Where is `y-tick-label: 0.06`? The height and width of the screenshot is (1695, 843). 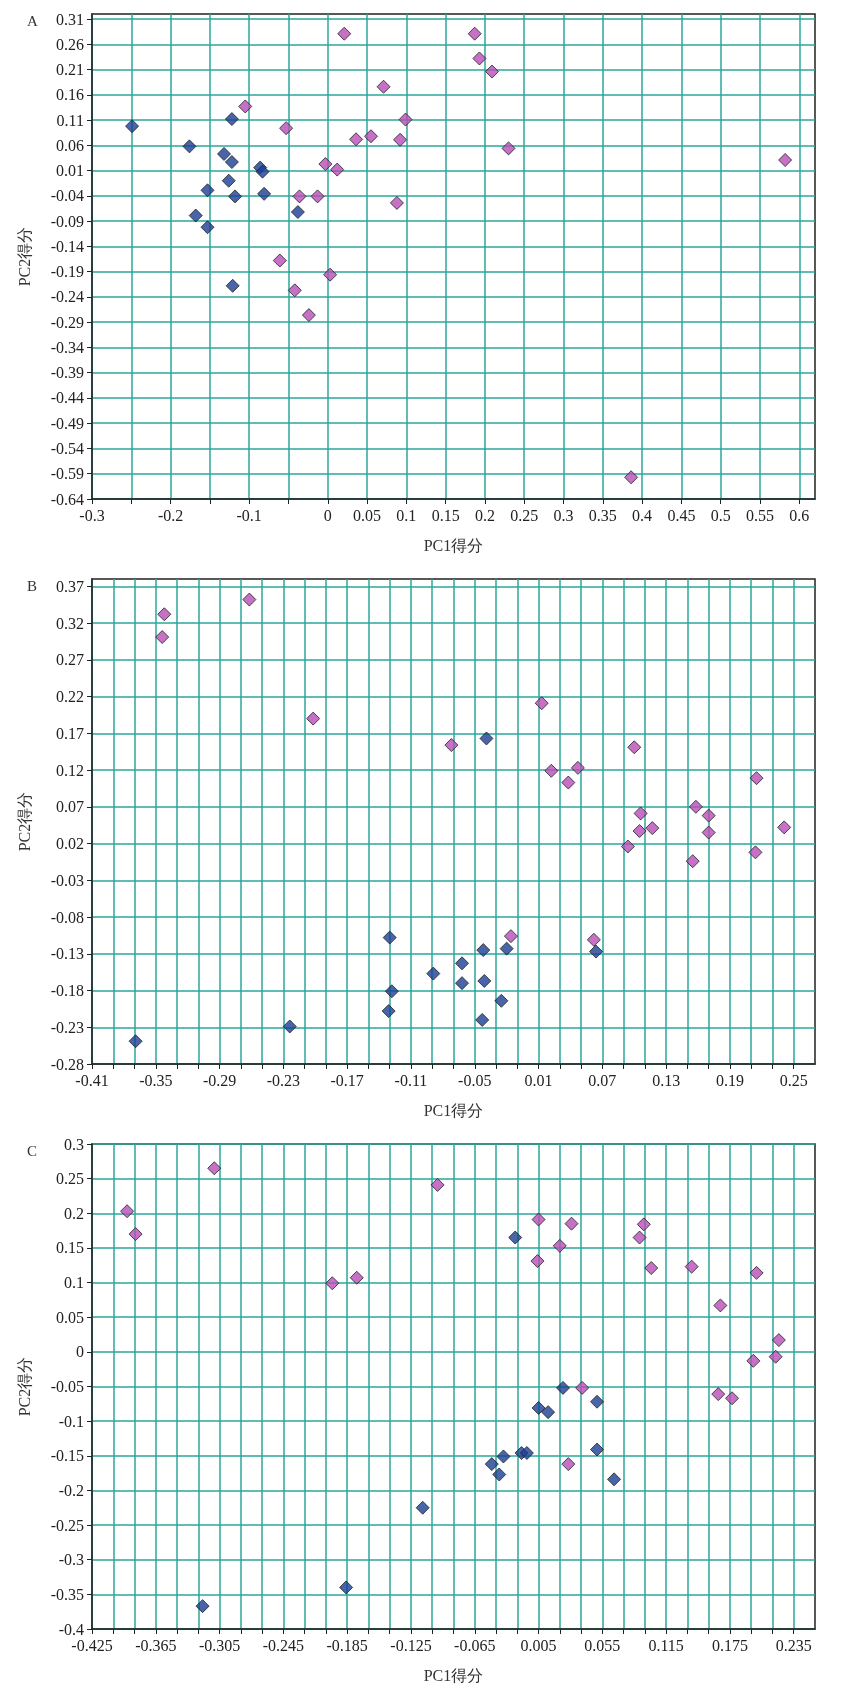 y-tick-label: 0.06 is located at coordinates (70, 145).